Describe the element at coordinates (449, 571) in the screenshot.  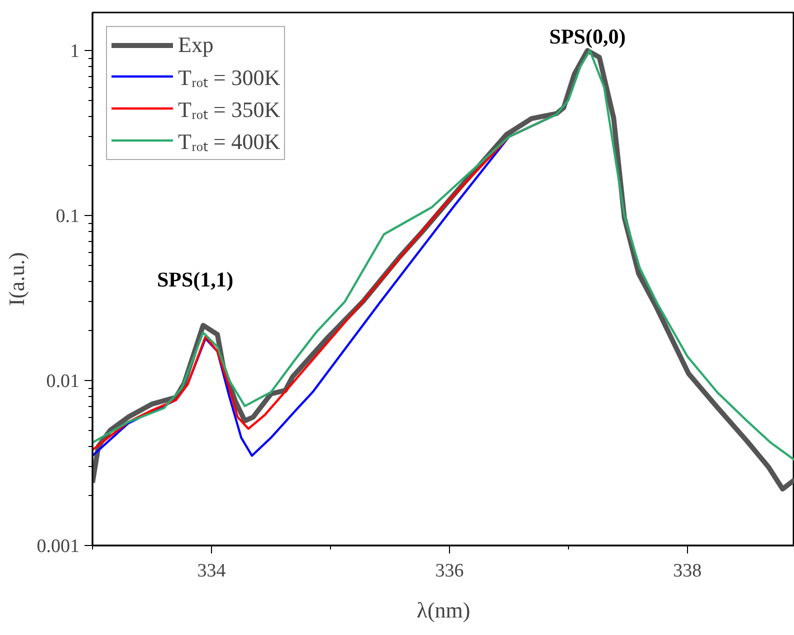
I see `x-tick-label: 336` at that location.